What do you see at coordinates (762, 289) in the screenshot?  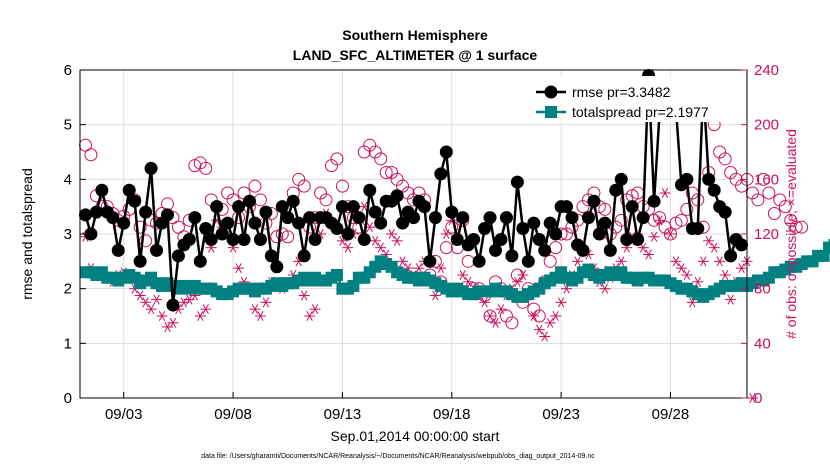 I see `y2-tick-label: 80` at bounding box center [762, 289].